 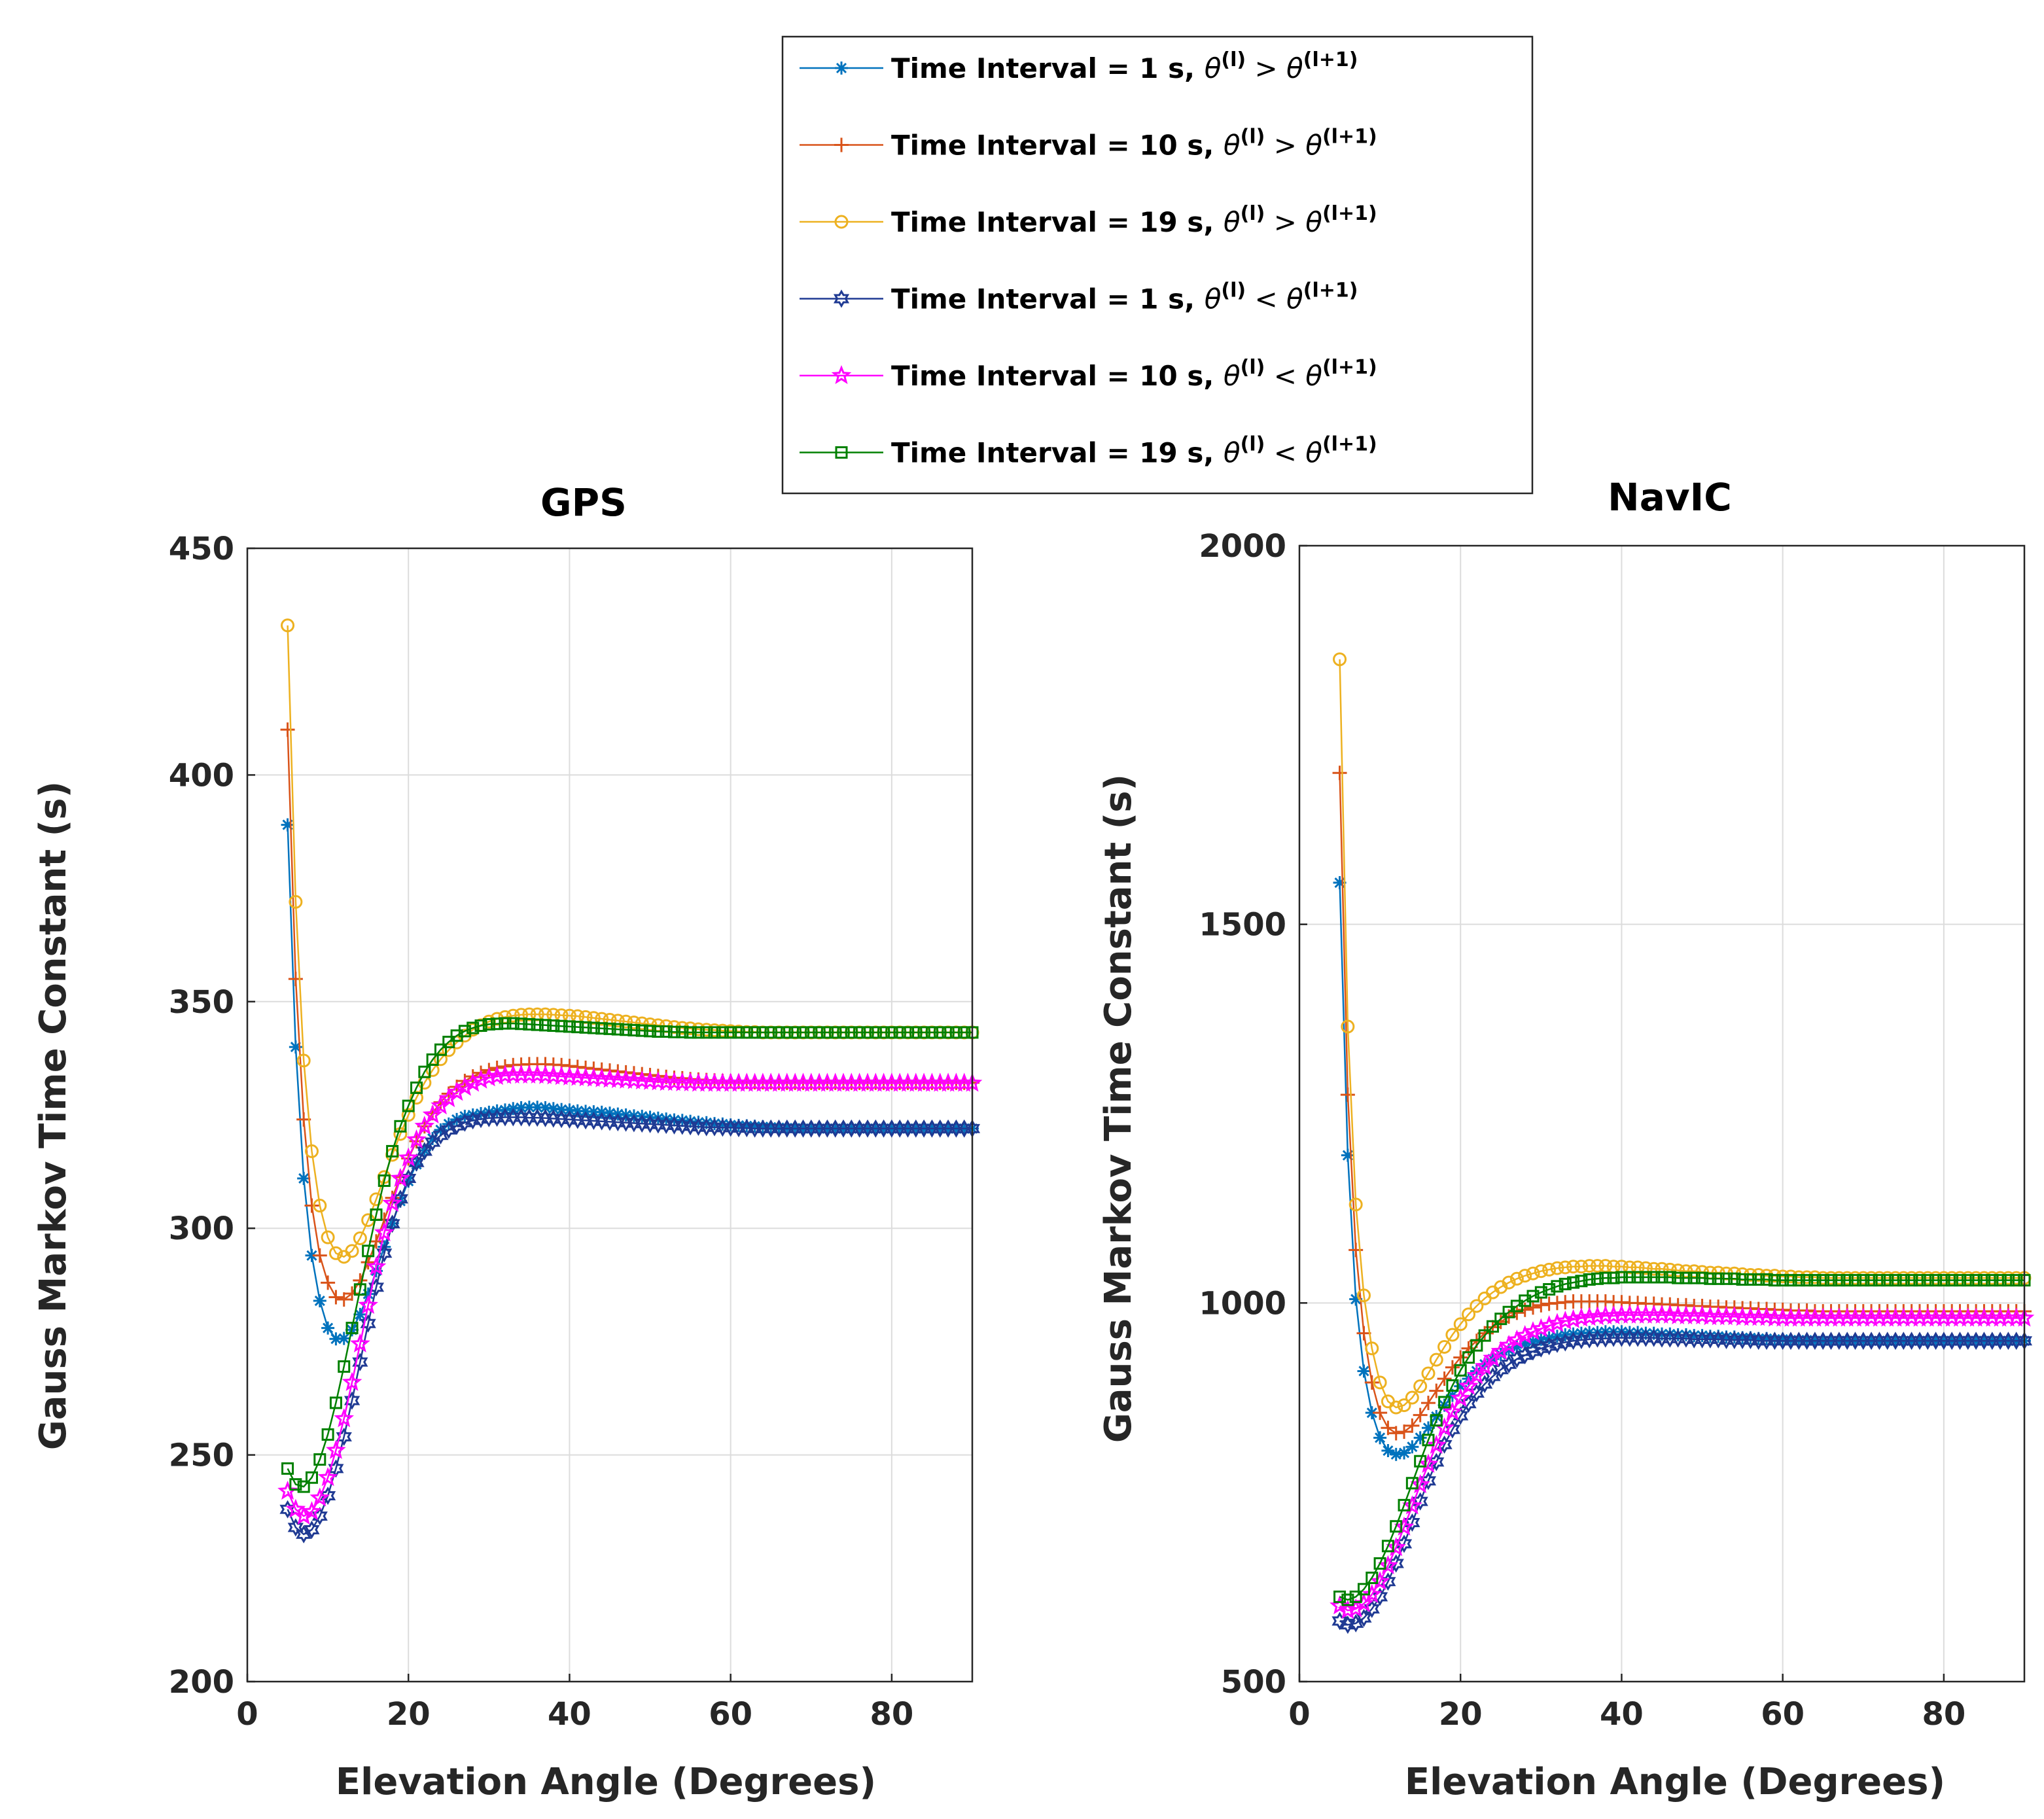 I want to click on legend-label: Time Interval = 1 s, θ(l) < θ(l+1), so click(x=1124, y=297).